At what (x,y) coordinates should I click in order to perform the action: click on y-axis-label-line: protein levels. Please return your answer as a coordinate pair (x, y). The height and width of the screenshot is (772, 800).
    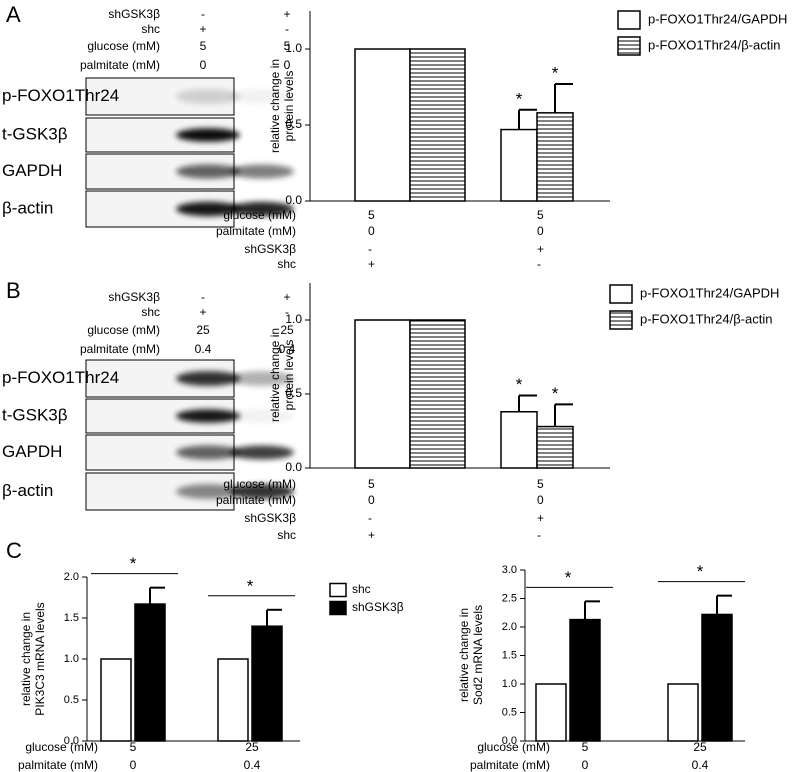
    Looking at the image, I should click on (289, 375).